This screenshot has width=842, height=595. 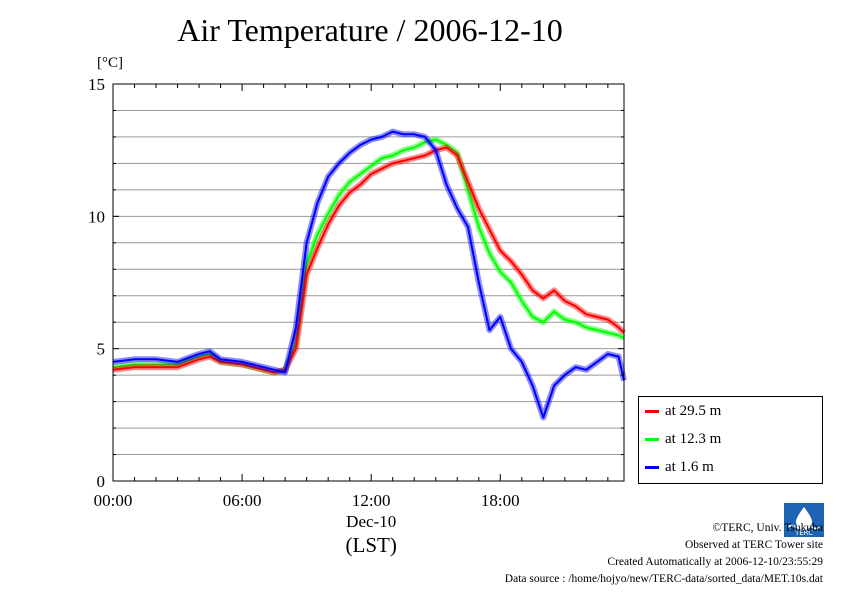 What do you see at coordinates (693, 410) in the screenshot?
I see `legend-label: at 29.5 m` at bounding box center [693, 410].